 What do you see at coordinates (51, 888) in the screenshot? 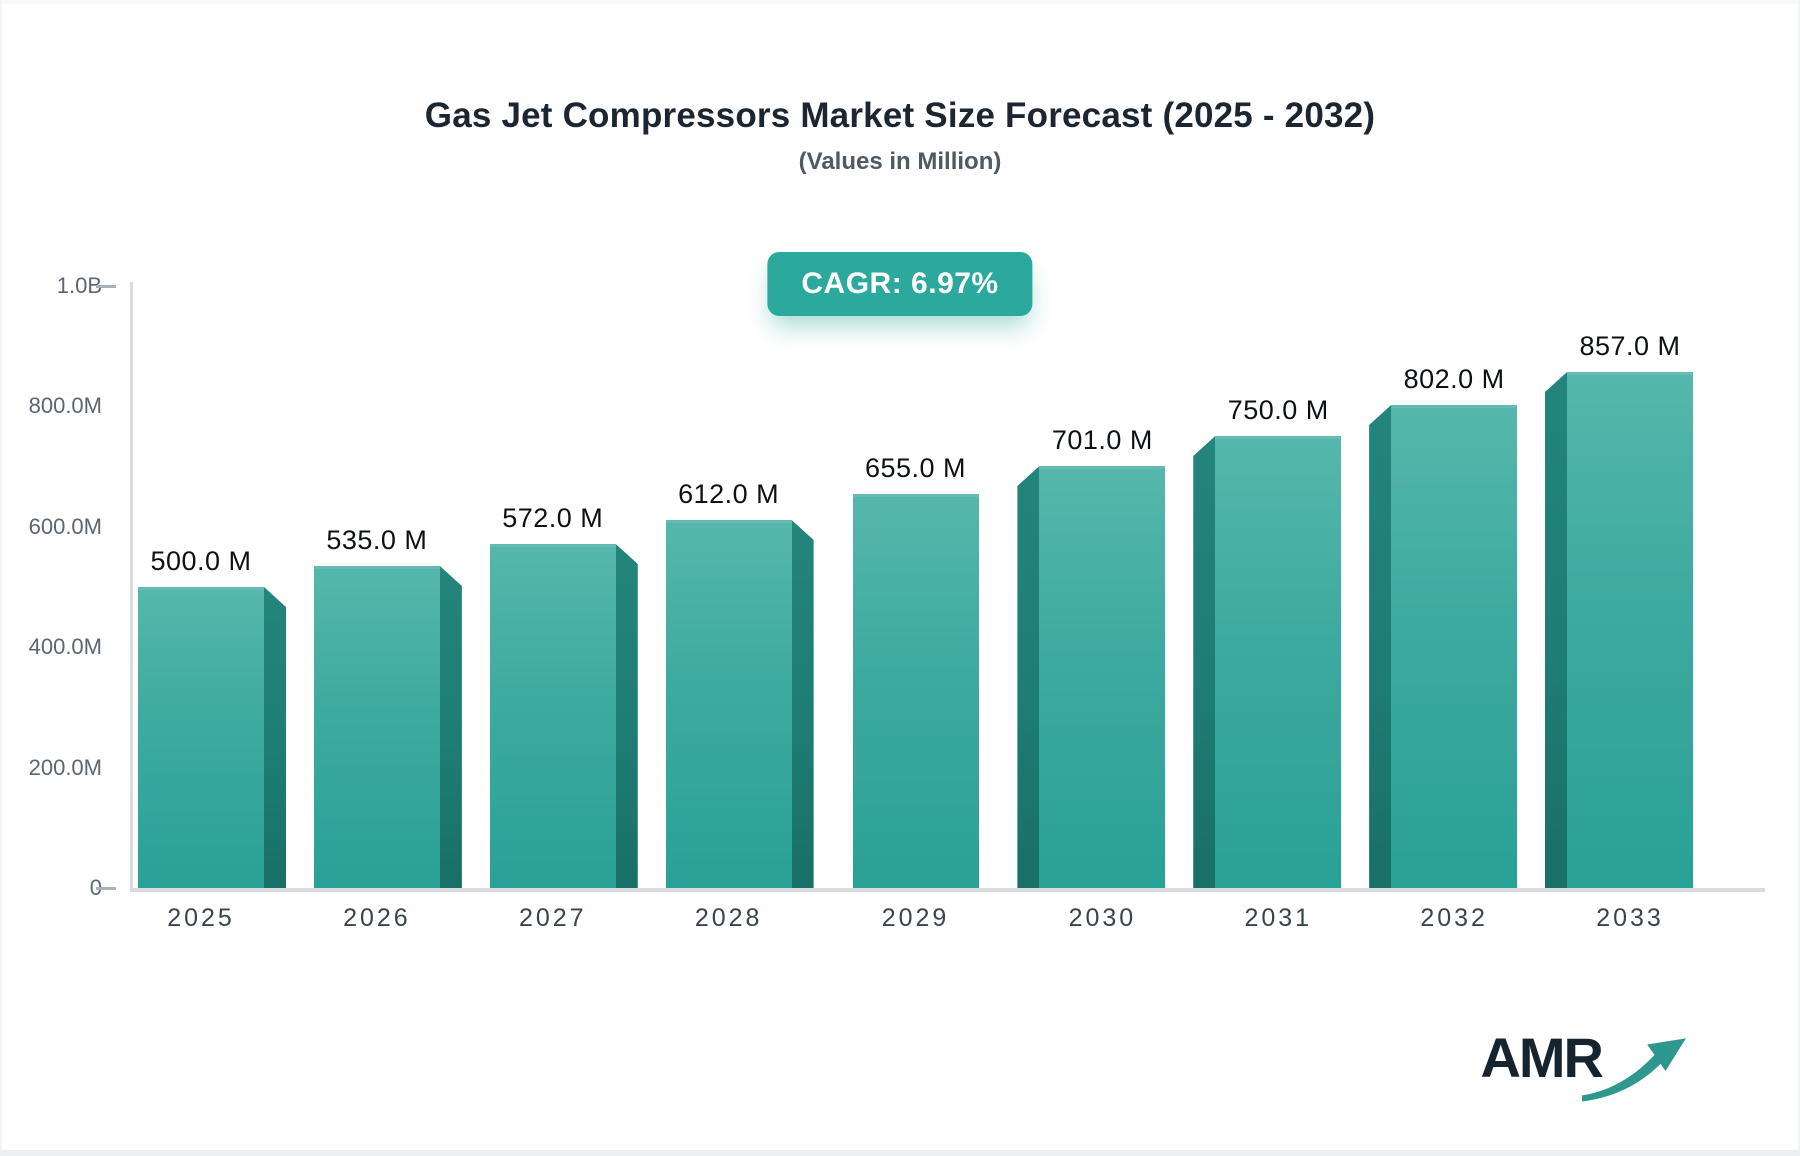
I see `y-tick-label-0: 0` at bounding box center [51, 888].